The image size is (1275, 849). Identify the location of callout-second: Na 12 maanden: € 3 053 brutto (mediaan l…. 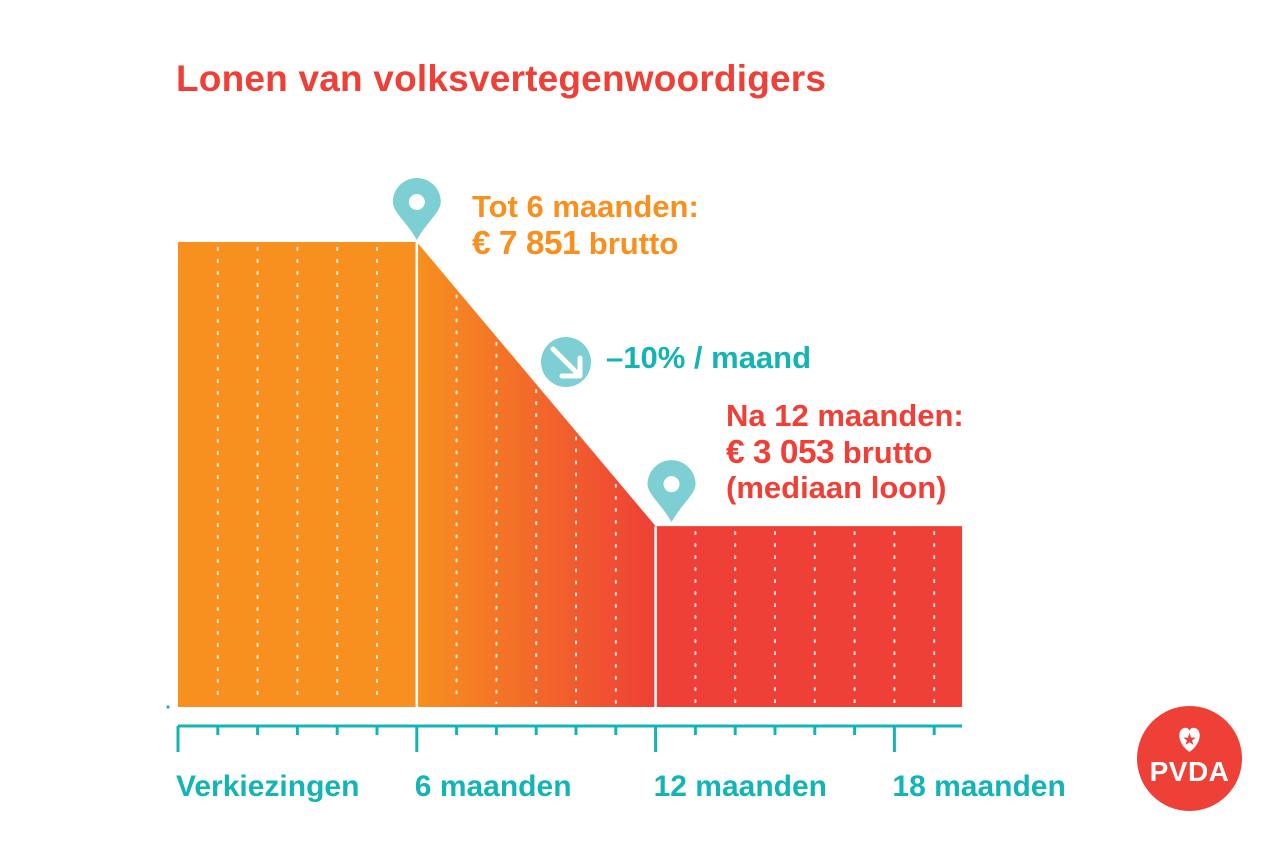
(845, 452).